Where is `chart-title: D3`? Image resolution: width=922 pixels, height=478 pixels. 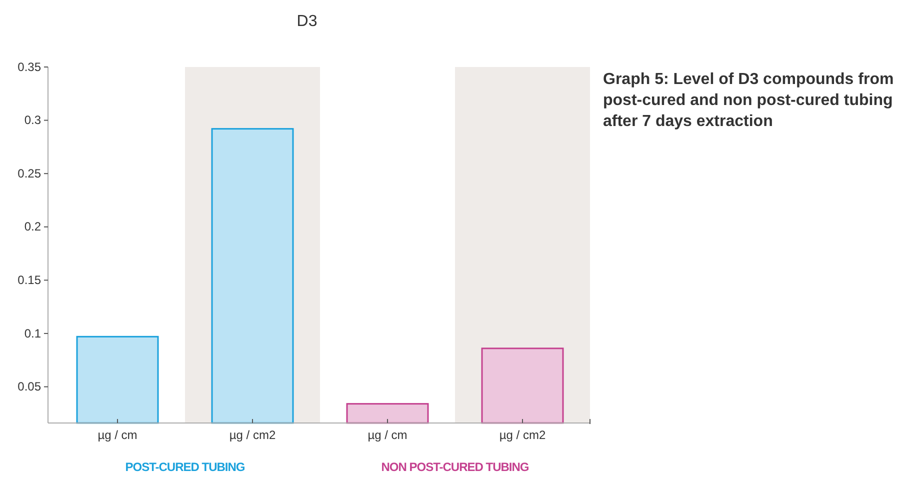 chart-title: D3 is located at coordinates (307, 21).